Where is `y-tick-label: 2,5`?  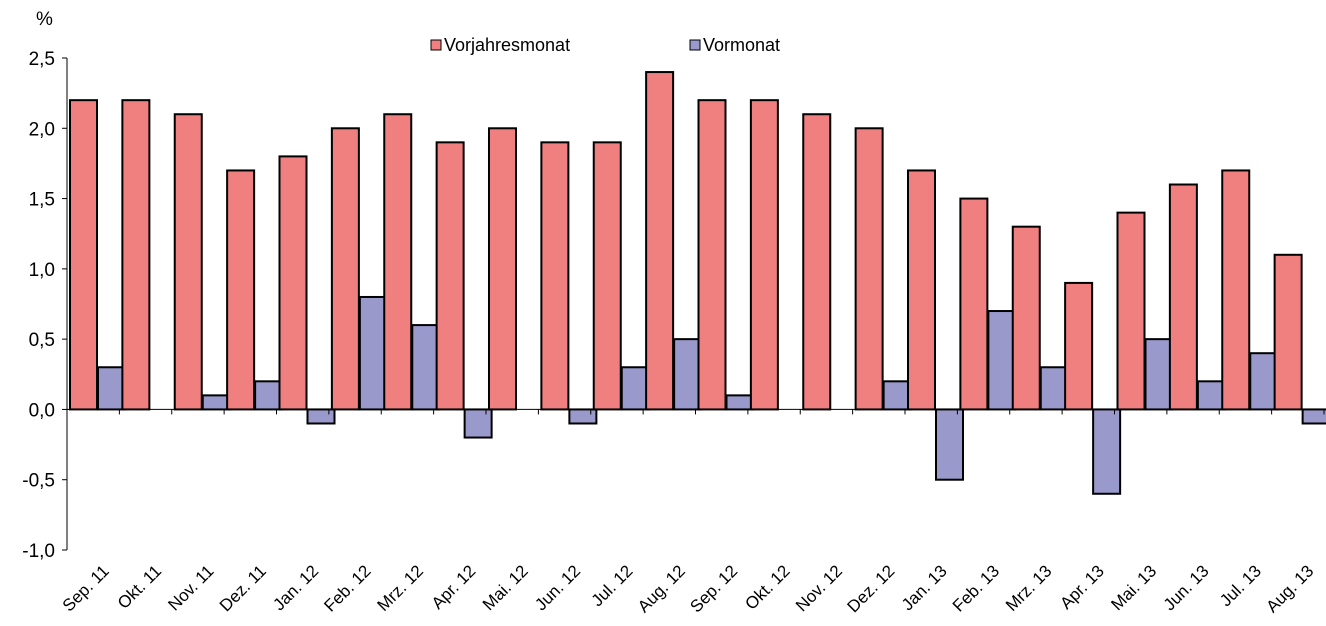 y-tick-label: 2,5 is located at coordinates (42, 59).